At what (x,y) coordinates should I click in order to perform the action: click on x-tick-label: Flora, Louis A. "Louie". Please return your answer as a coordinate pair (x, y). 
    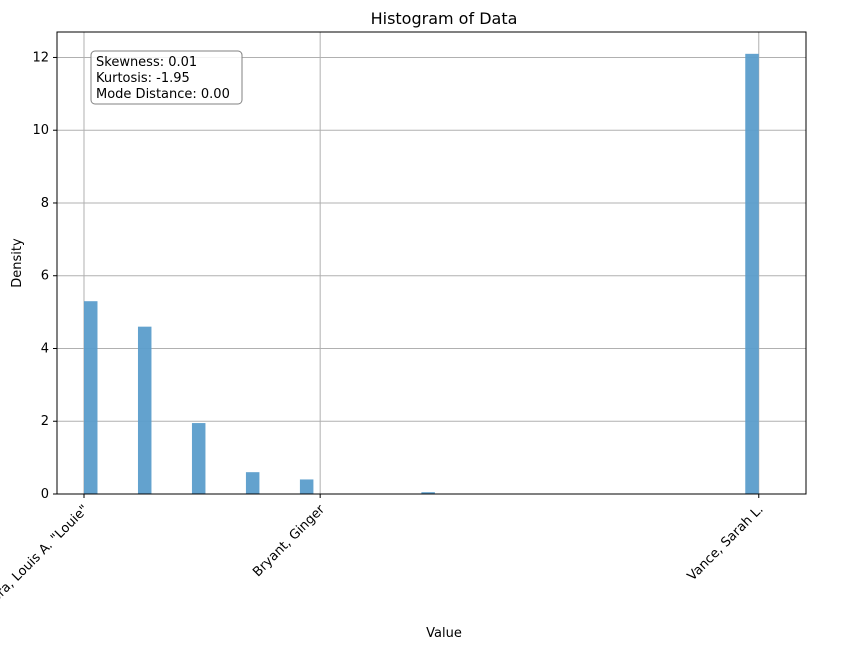
    Looking at the image, I should click on (46, 557).